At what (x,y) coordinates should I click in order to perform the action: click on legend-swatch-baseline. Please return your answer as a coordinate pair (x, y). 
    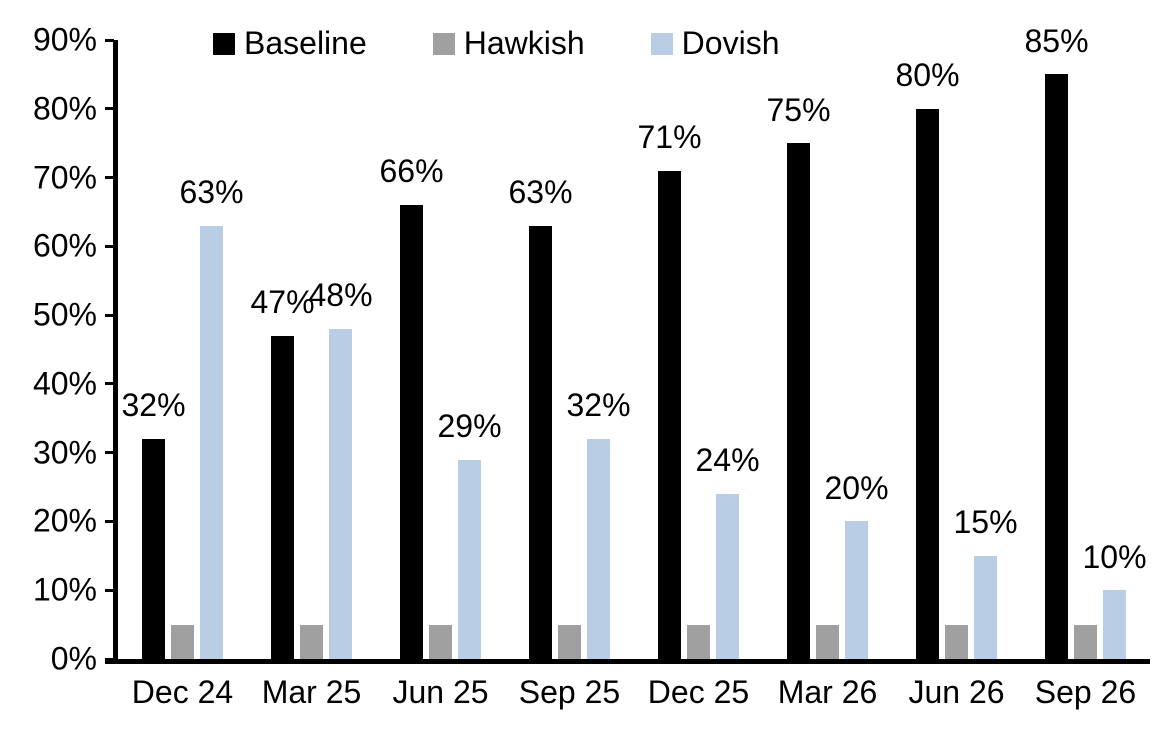
    Looking at the image, I should click on (224, 43).